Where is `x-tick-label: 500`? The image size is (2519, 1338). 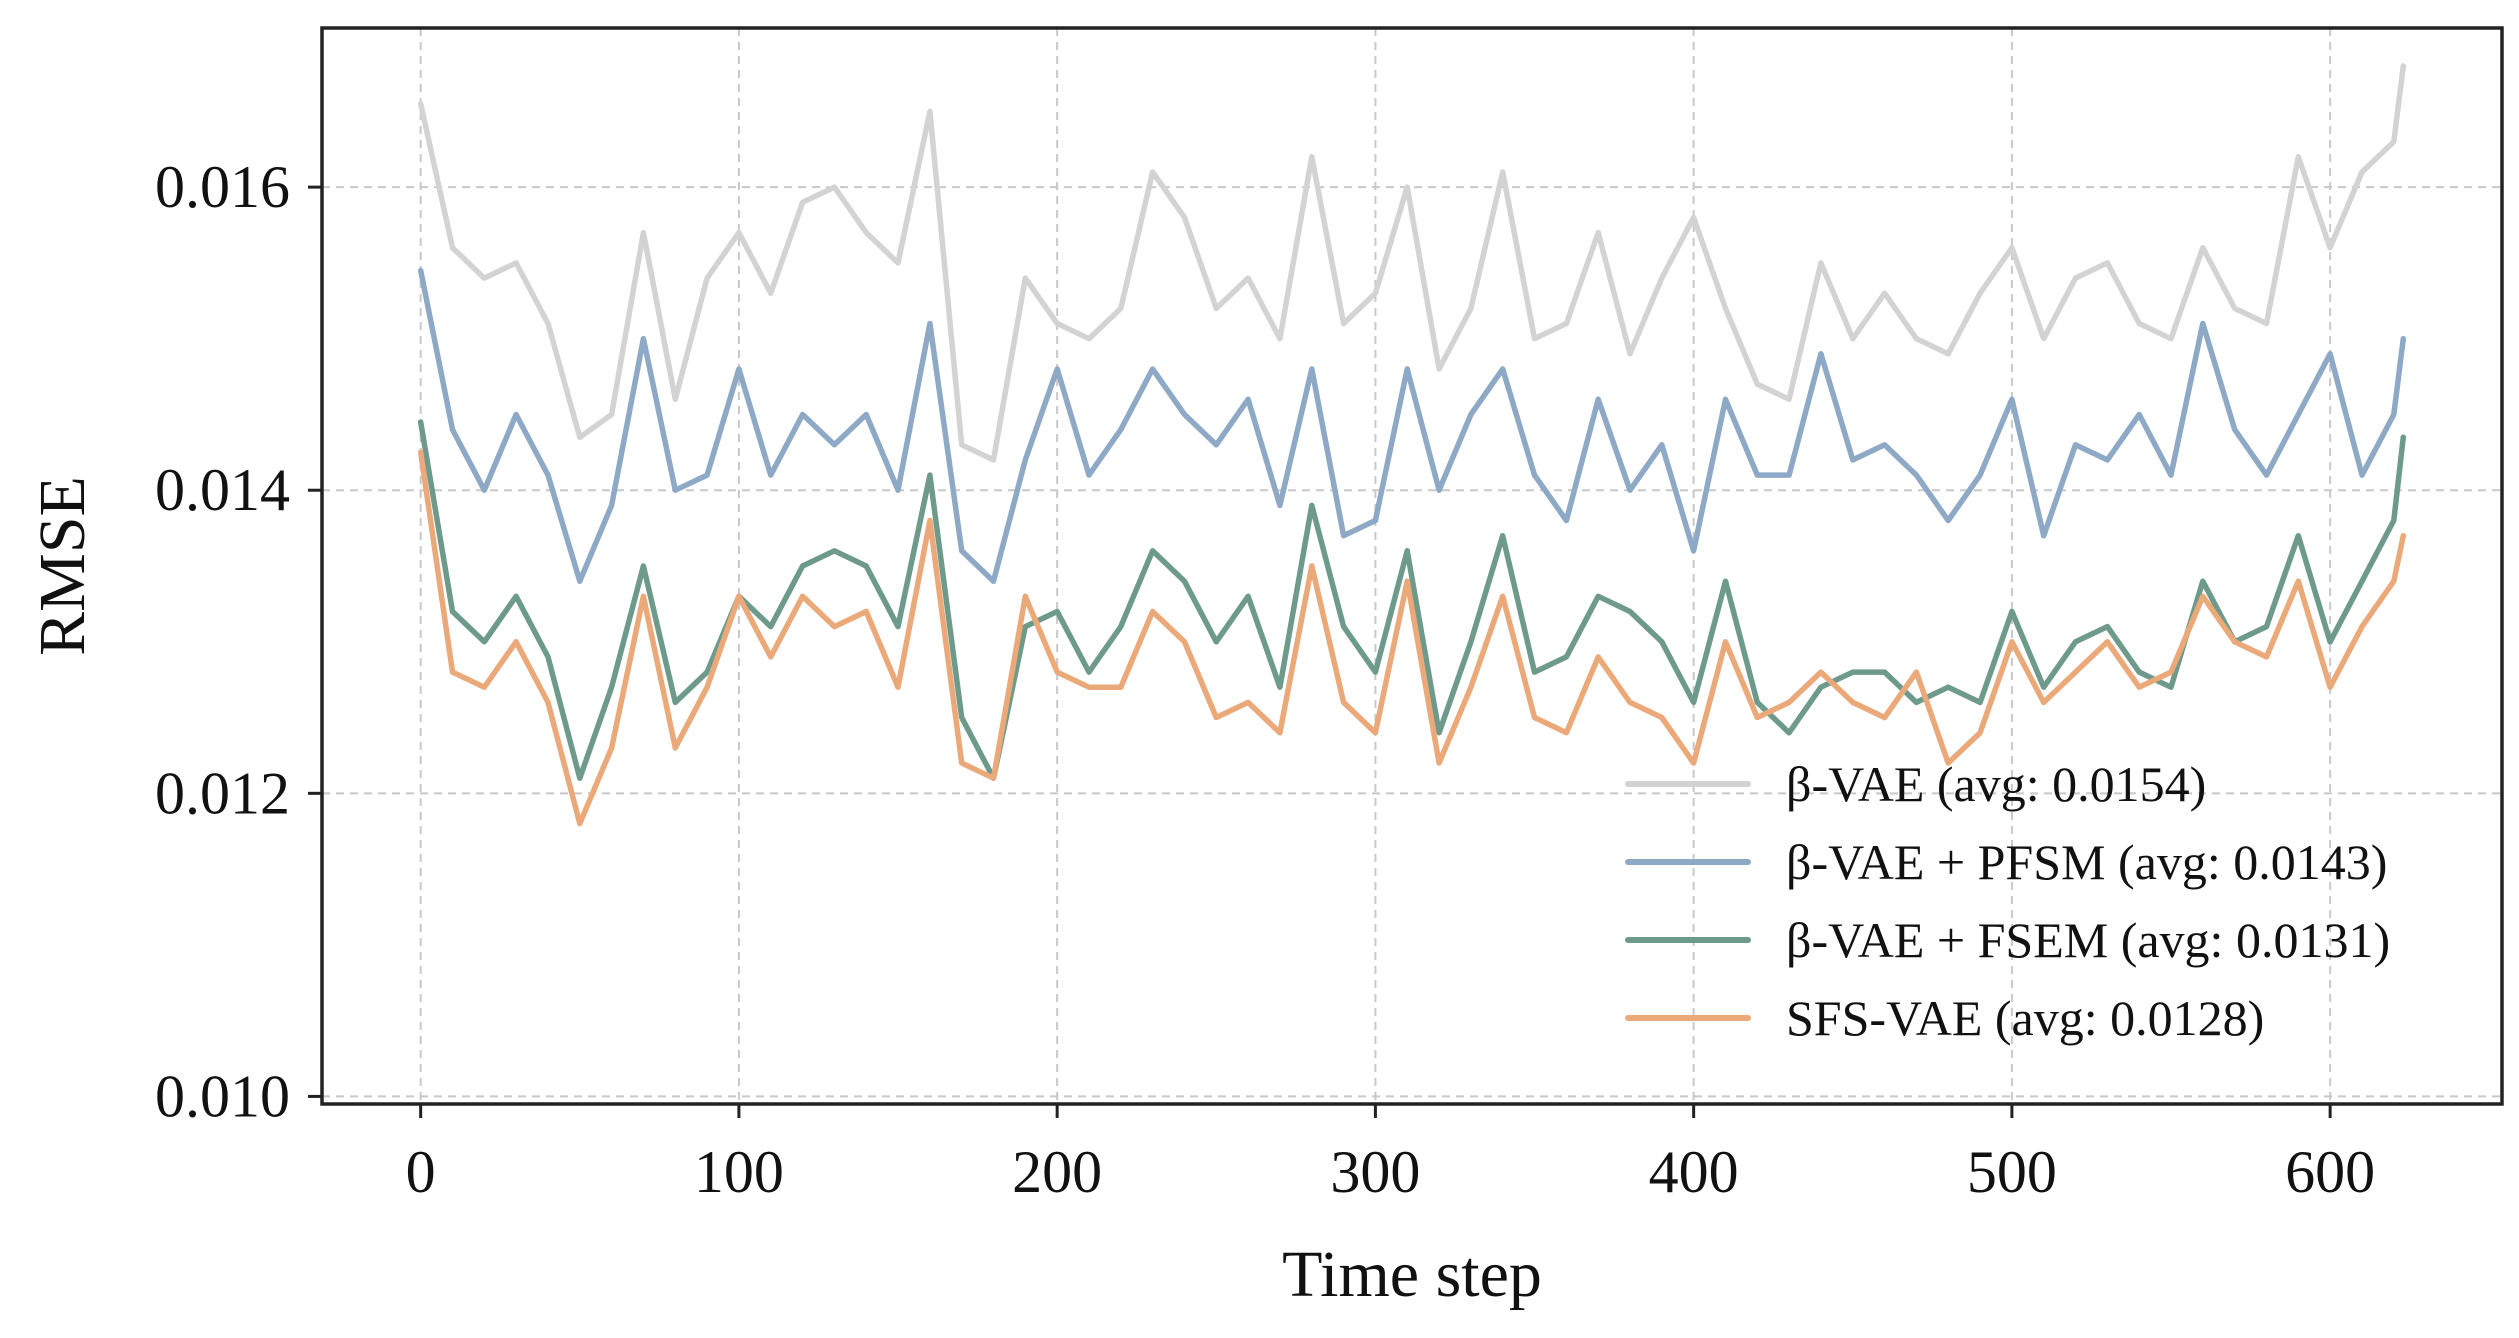
x-tick-label: 500 is located at coordinates (2012, 1172).